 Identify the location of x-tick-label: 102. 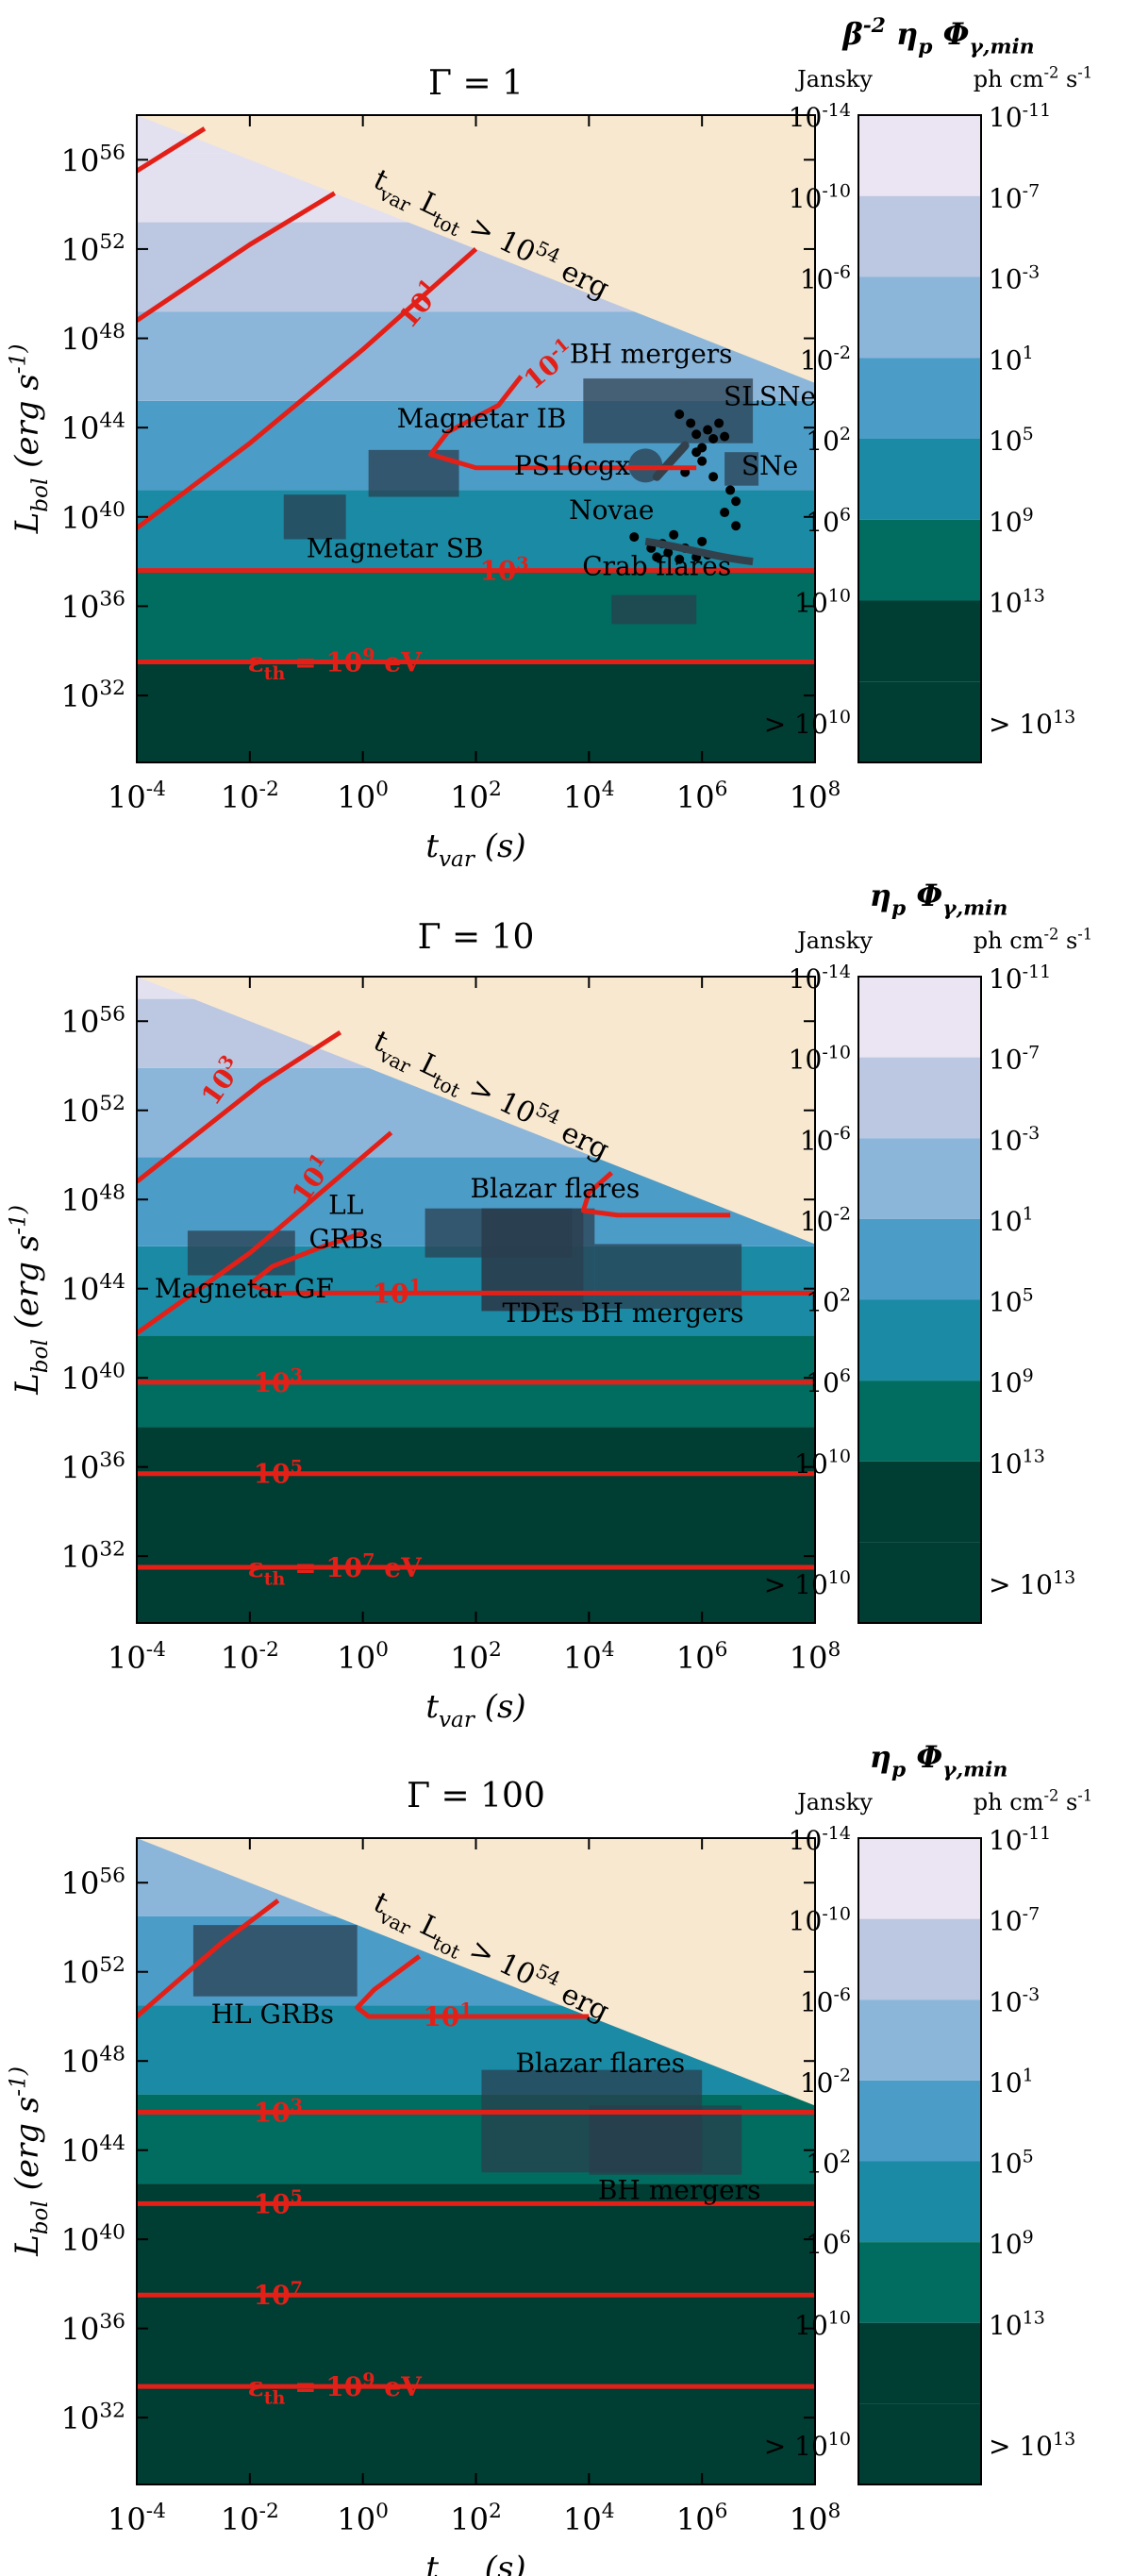
(476, 2518).